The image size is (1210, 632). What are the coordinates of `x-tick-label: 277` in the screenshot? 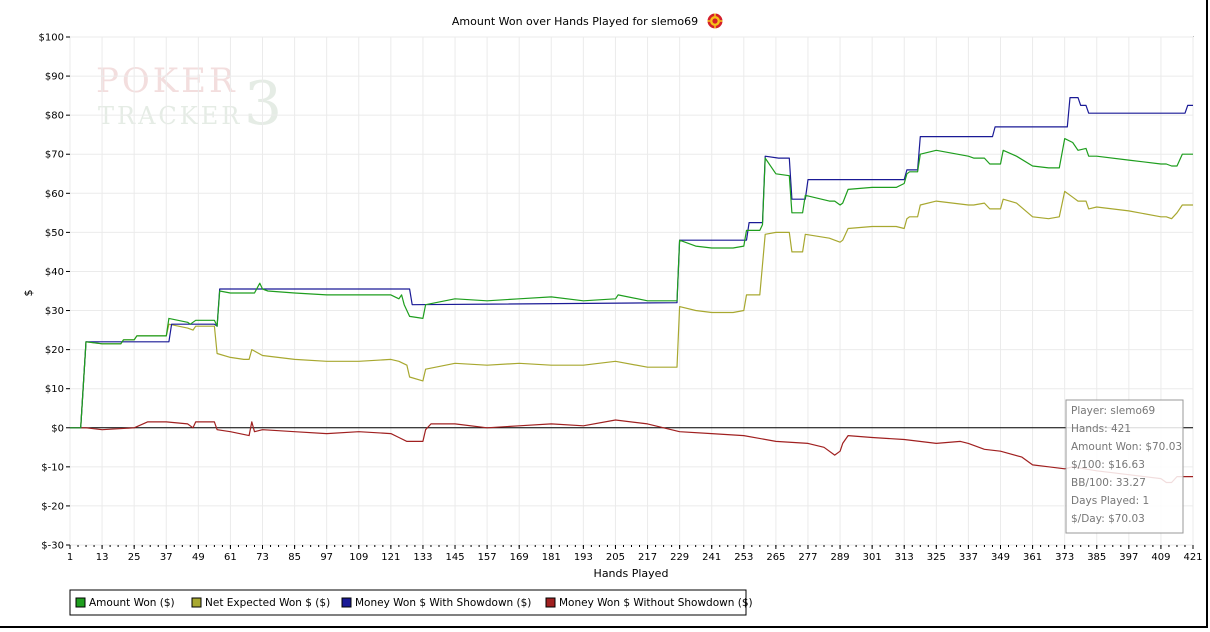 It's located at (807, 557).